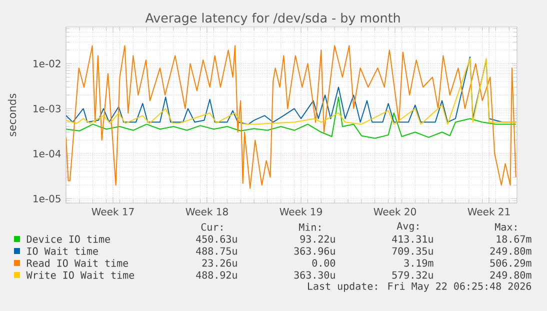 Image resolution: width=547 pixels, height=311 pixels. Describe the element at coordinates (419, 263) in the screenshot. I see `text: 3.19m` at that location.